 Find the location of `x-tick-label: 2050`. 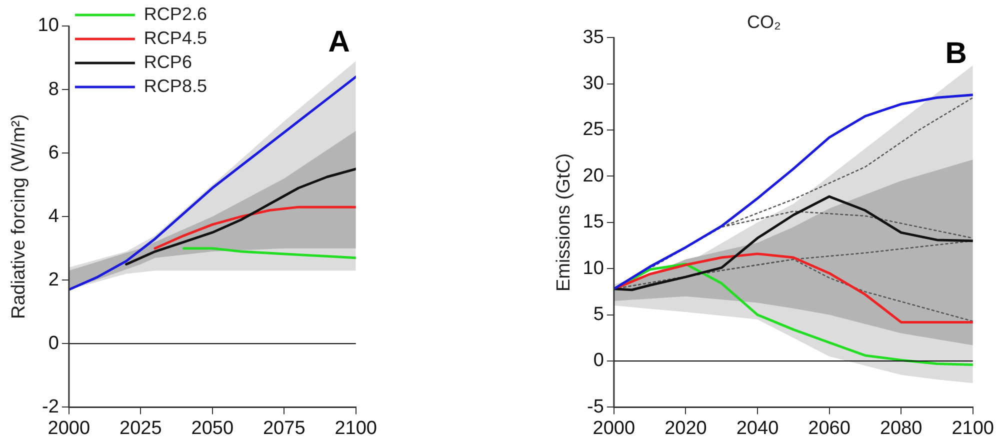

x-tick-label: 2050 is located at coordinates (212, 428).